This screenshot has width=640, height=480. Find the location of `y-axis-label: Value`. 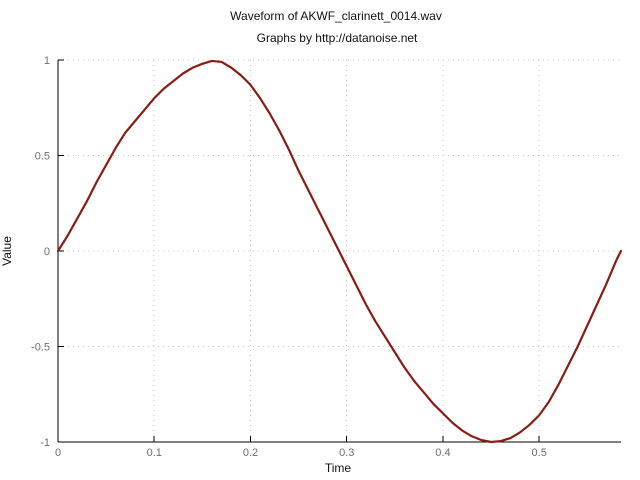

y-axis-label: Value is located at coordinates (7, 251).